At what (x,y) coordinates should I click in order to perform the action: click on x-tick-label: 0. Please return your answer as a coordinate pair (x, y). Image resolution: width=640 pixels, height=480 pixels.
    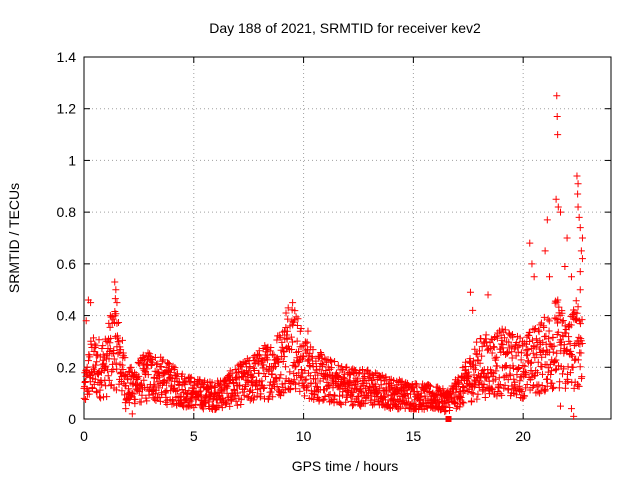
    Looking at the image, I should click on (84, 436).